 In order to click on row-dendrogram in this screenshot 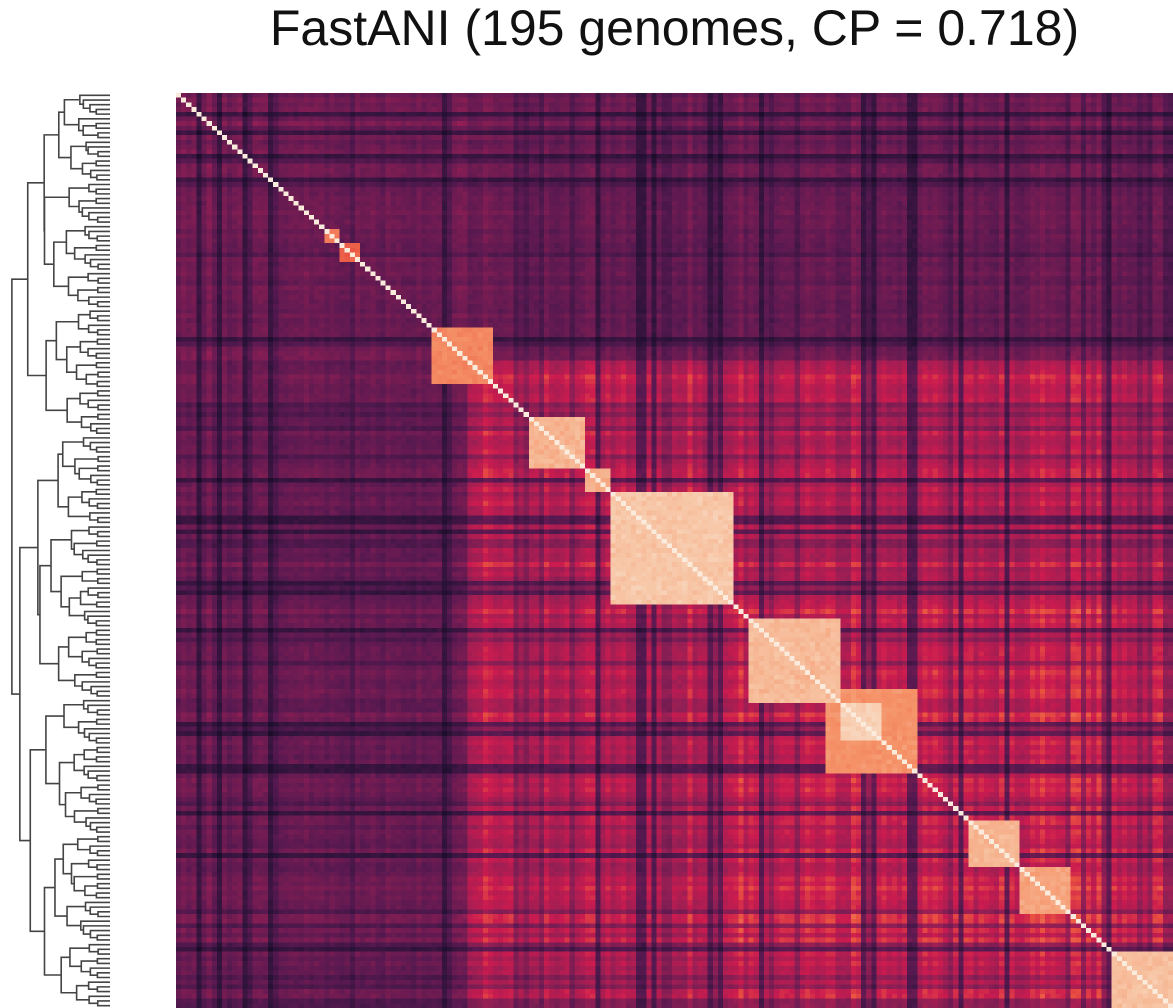, I will do `click(60, 550)`.